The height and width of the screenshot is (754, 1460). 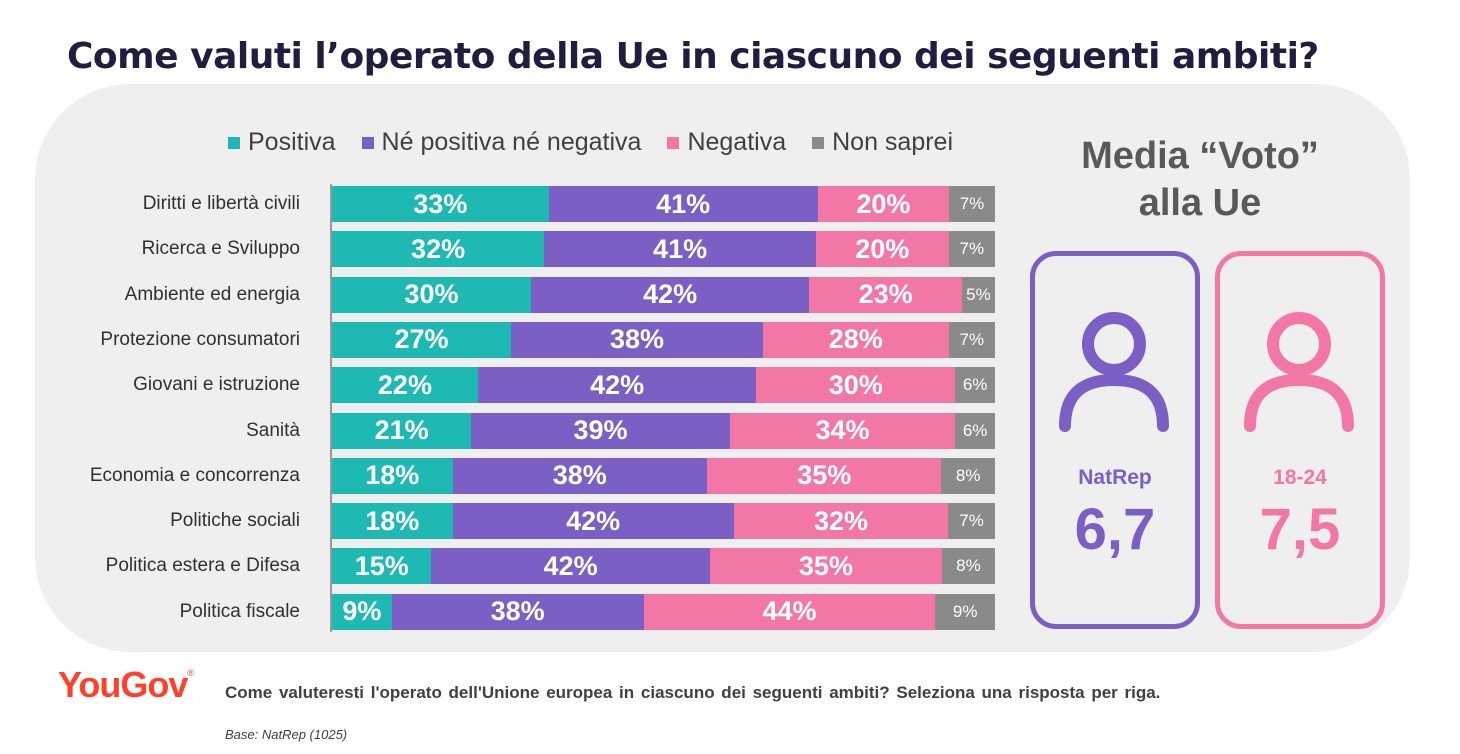 I want to click on category-label: Giovani e istruzione, so click(x=216, y=385).